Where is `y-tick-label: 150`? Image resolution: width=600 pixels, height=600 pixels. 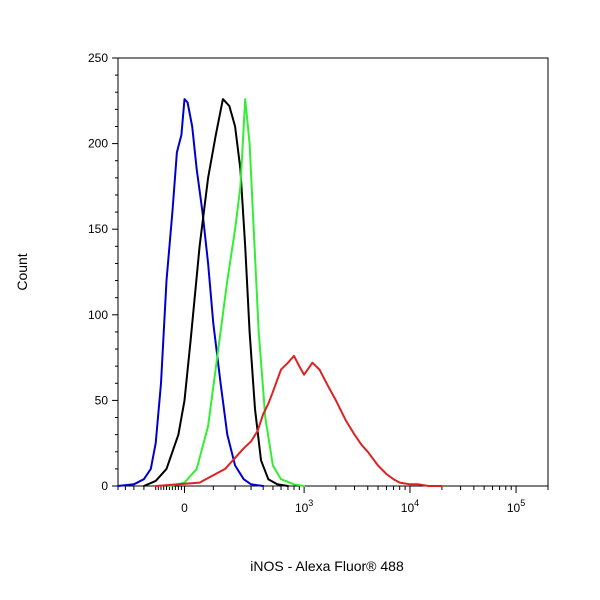 y-tick-label: 150 is located at coordinates (98, 229).